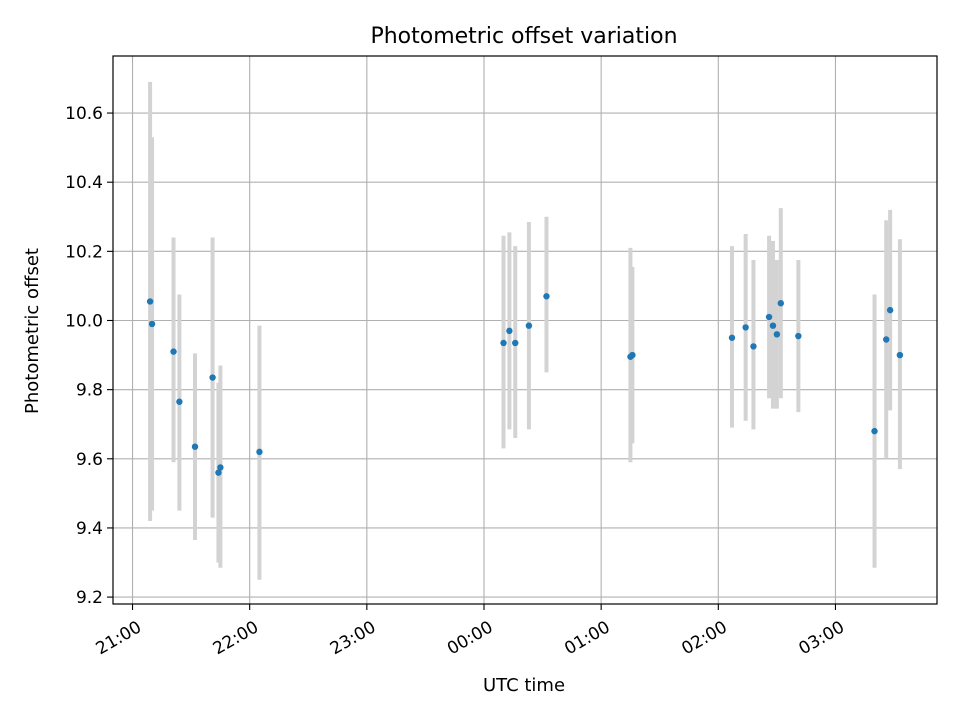 Image resolution: width=960 pixels, height=720 pixels. Describe the element at coordinates (89, 598) in the screenshot. I see `y-tick-label: 9.2` at that location.